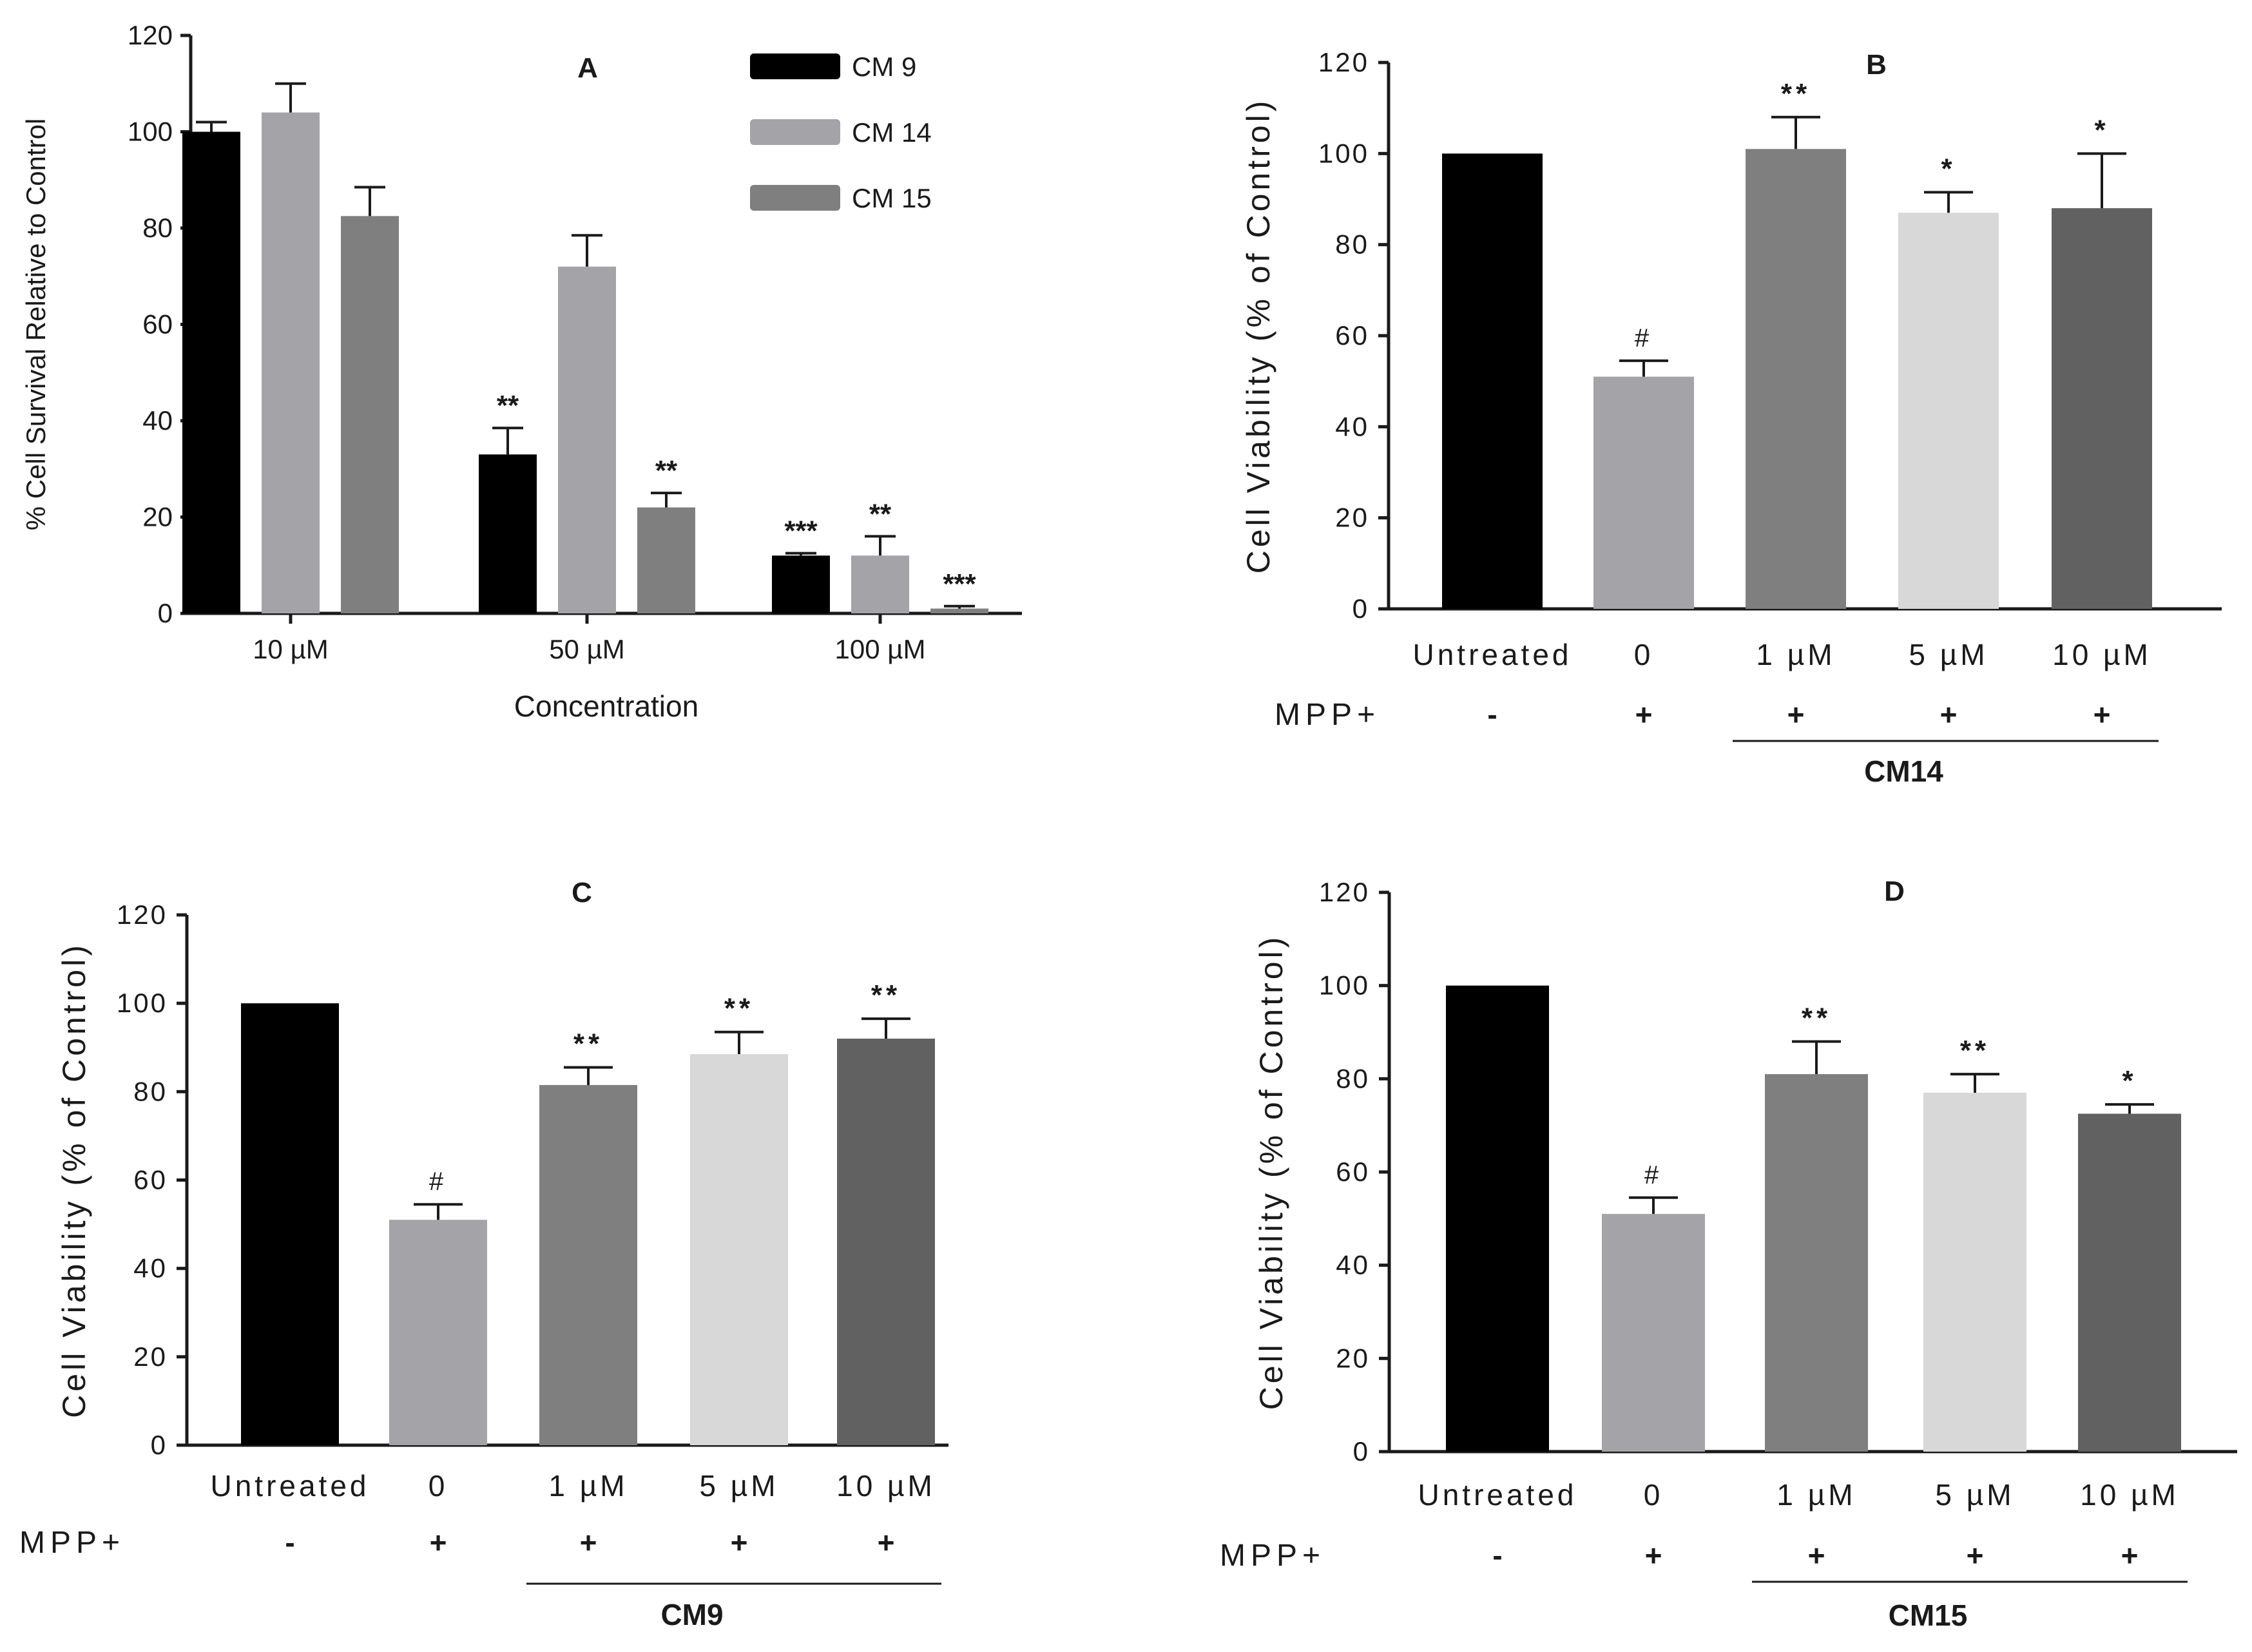 Image resolution: width=2252 pixels, height=1652 pixels. What do you see at coordinates (587, 68) in the screenshot?
I see `panel-title: A` at bounding box center [587, 68].